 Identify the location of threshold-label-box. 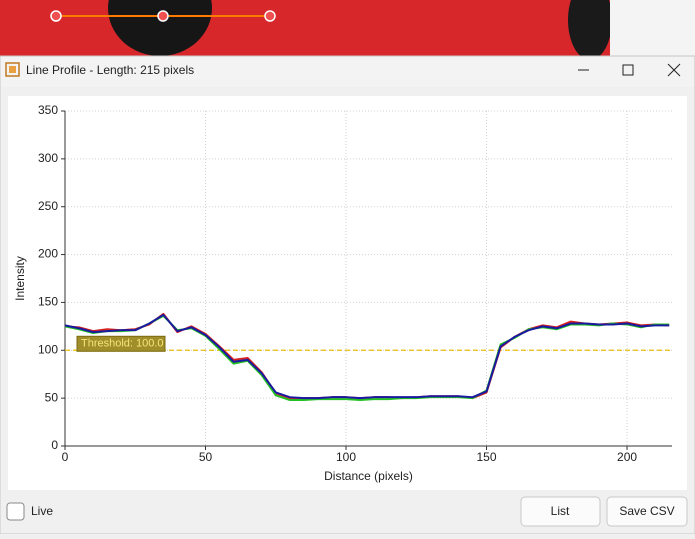
(121, 343).